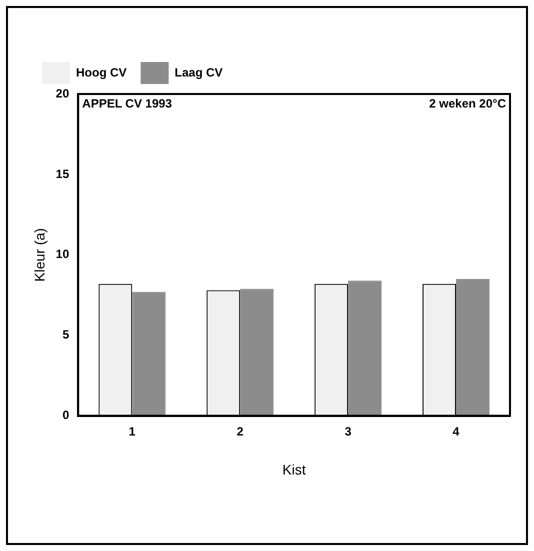 The height and width of the screenshot is (551, 534). Describe the element at coordinates (101, 72) in the screenshot. I see `legend-label: Hoog CV` at that location.